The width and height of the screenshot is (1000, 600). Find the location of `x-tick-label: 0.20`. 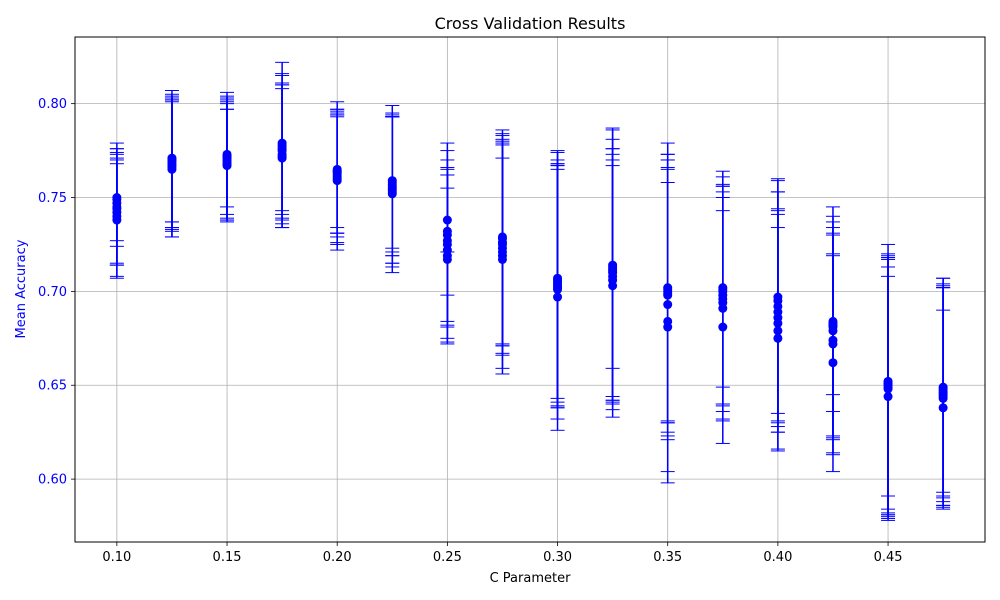

x-tick-label: 0.20 is located at coordinates (337, 557).